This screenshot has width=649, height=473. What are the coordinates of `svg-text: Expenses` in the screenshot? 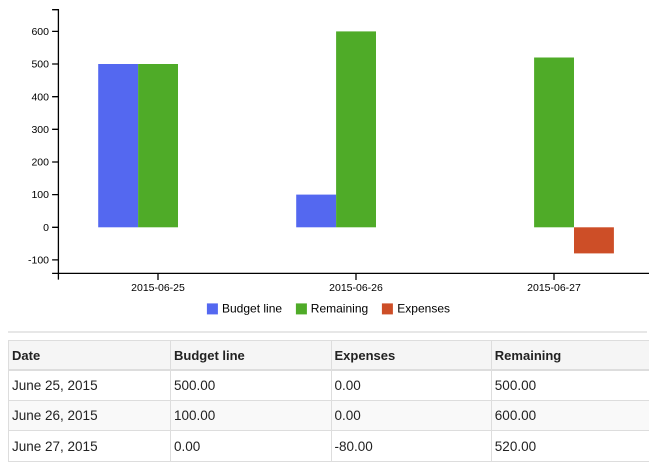 It's located at (423, 309).